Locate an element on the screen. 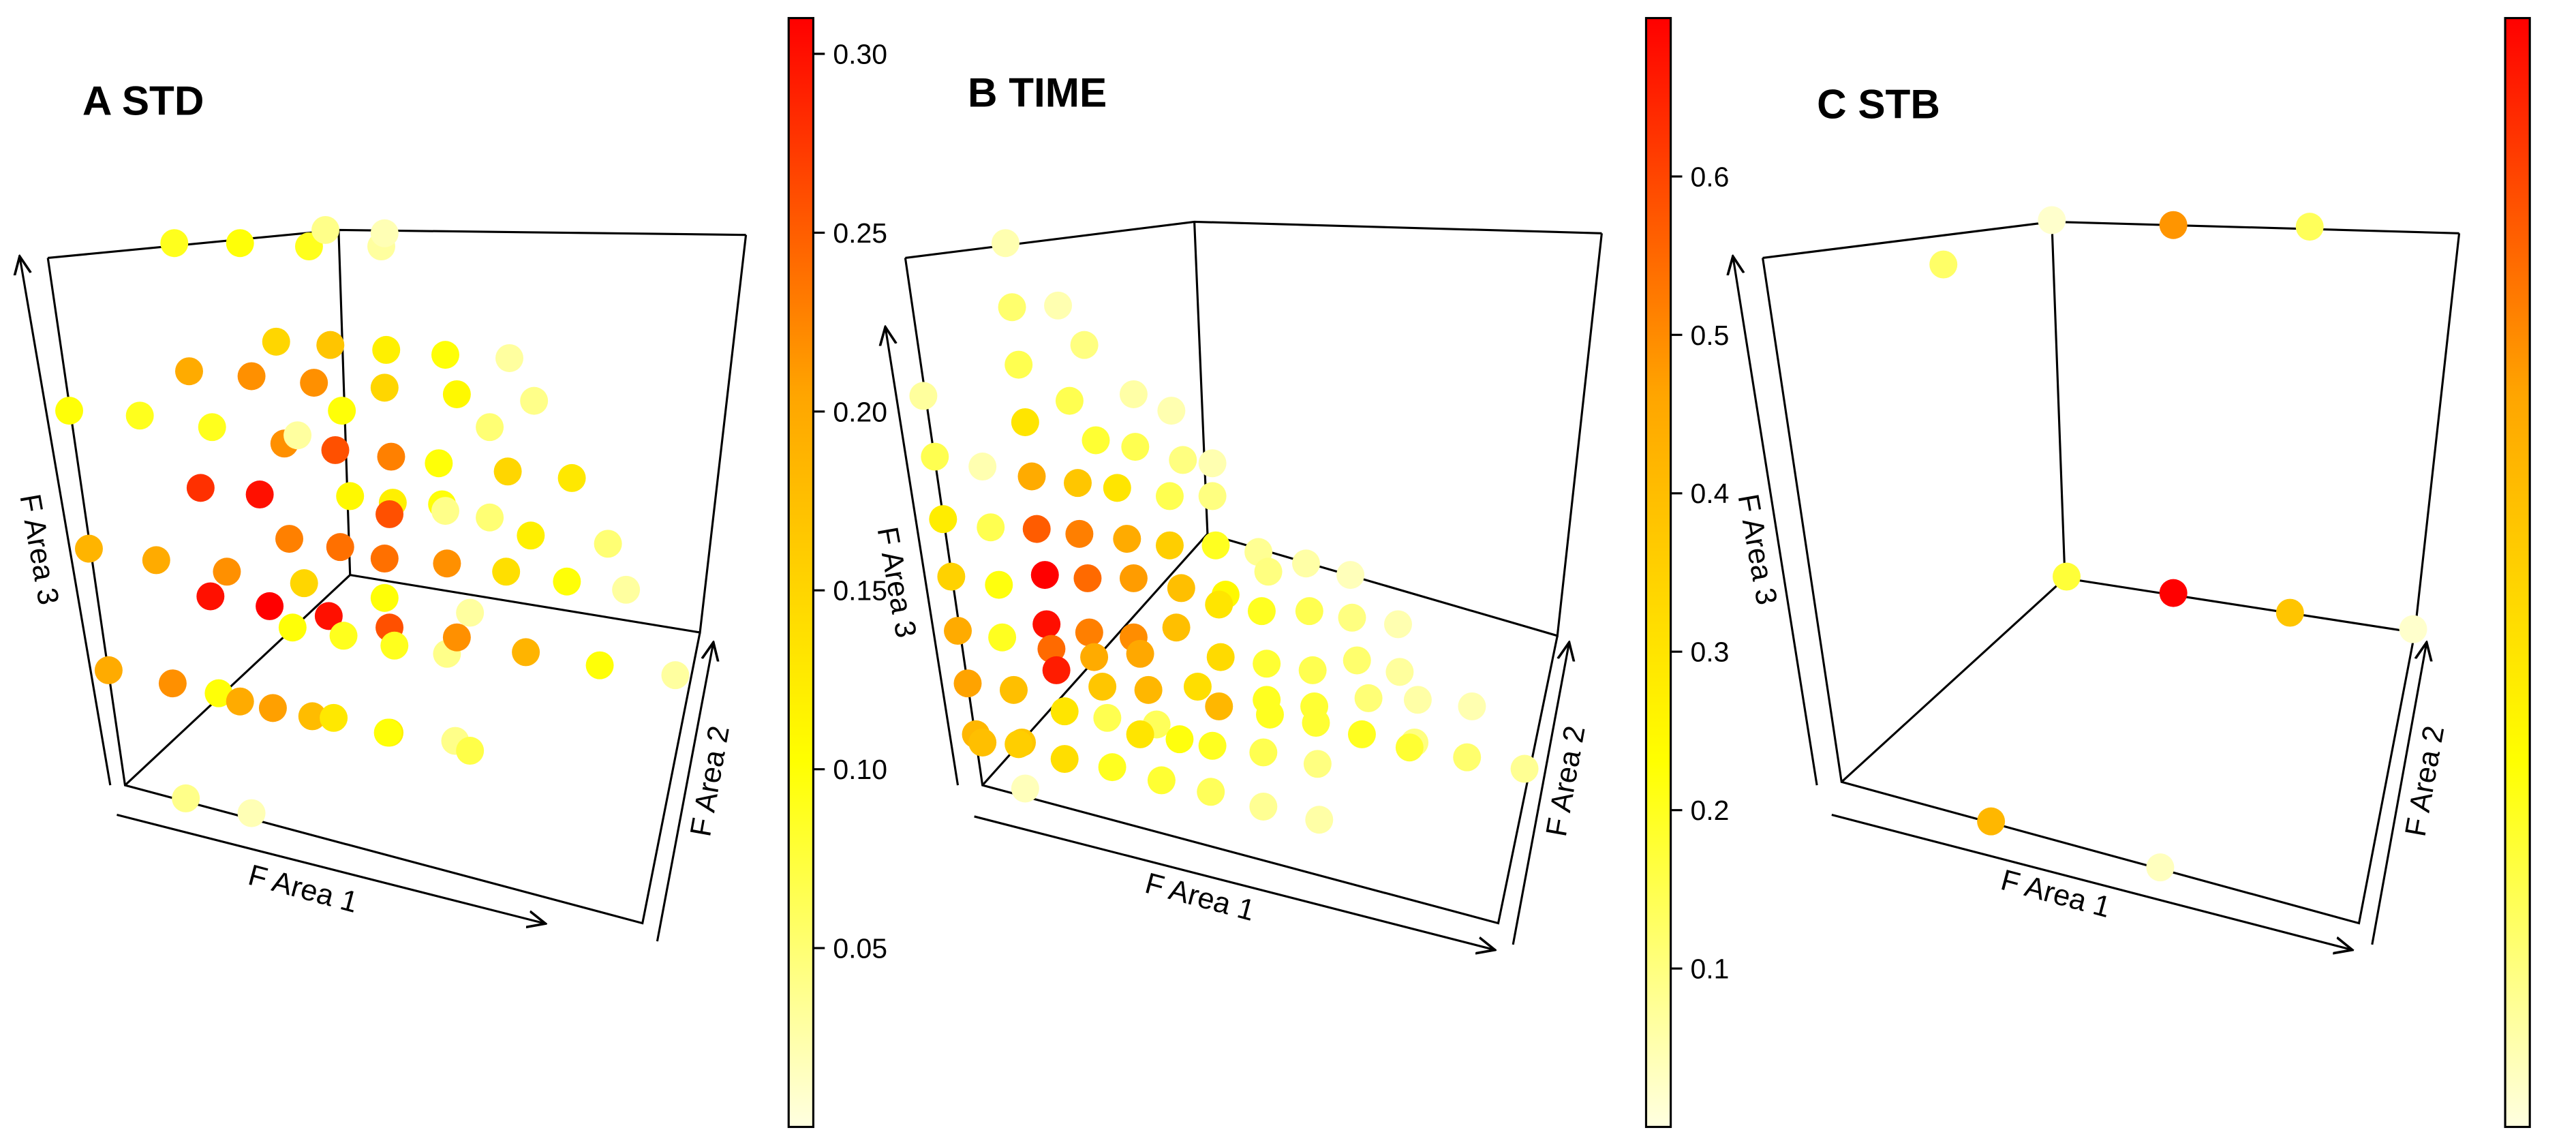 The width and height of the screenshot is (2576, 1145). panel-b-x-axis-arrow is located at coordinates (1234, 882).